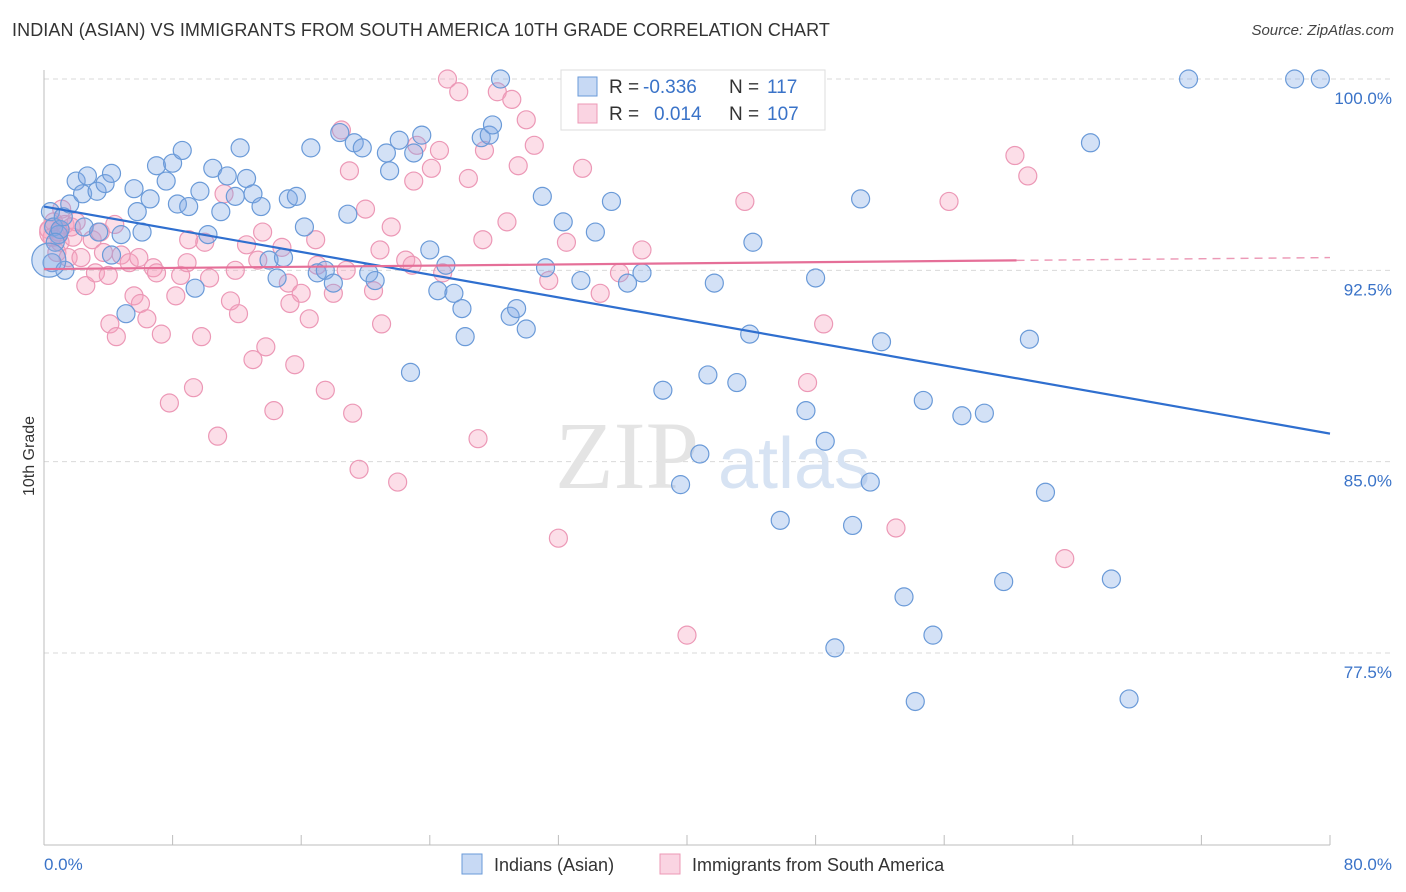  I want to click on legend-label-immigrants-south-america: Immigrants from South America, so click(818, 865).